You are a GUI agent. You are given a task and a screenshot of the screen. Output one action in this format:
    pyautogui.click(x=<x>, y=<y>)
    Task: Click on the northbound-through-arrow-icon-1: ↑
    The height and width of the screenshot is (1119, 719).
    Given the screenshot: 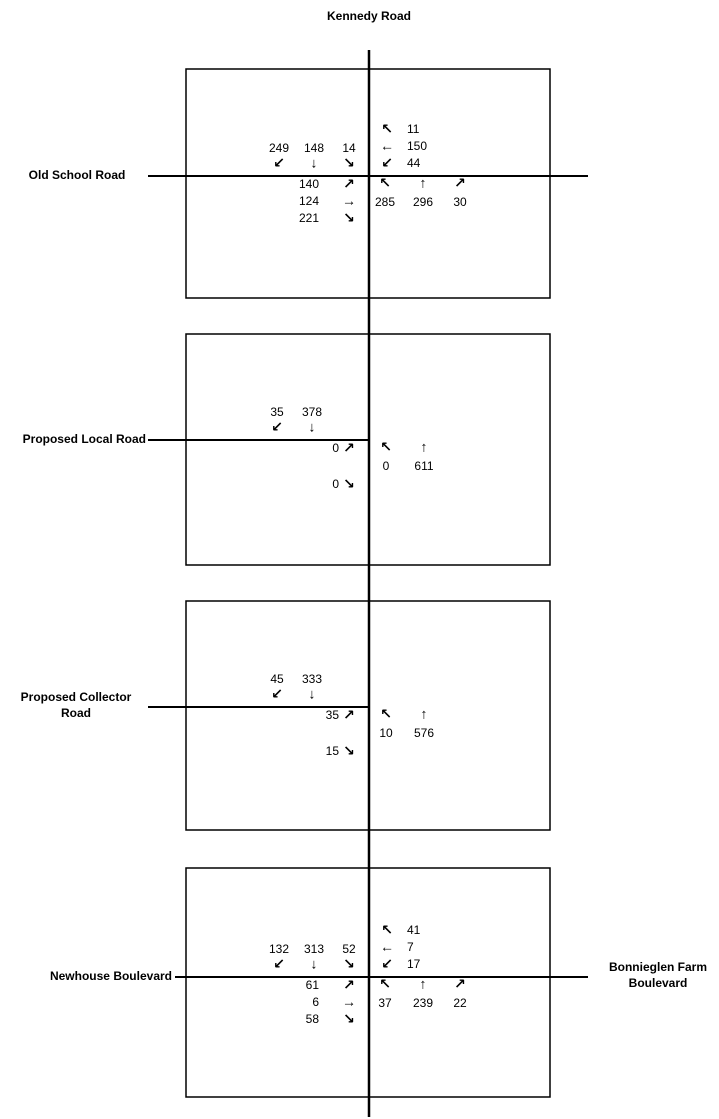 What is the action you would take?
    pyautogui.click(x=423, y=183)
    